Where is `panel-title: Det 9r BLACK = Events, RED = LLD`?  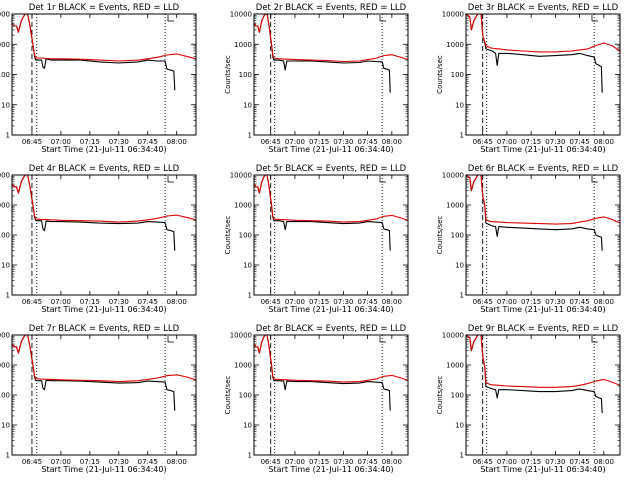
panel-title: Det 9r BLACK = Events, RED = LLD is located at coordinates (543, 329).